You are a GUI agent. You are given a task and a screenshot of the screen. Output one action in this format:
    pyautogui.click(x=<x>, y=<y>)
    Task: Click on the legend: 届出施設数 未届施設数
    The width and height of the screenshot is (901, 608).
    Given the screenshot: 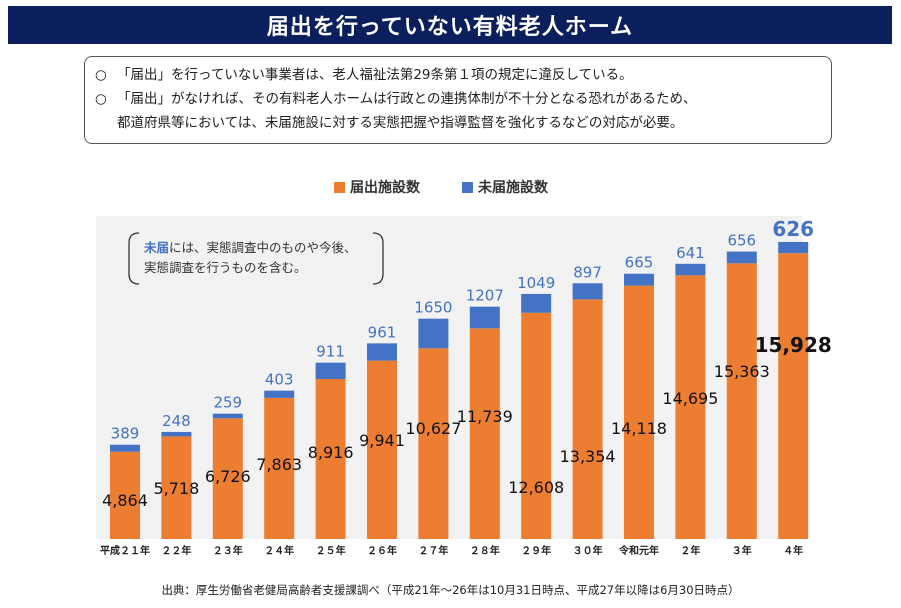 What is the action you would take?
    pyautogui.click(x=441, y=187)
    